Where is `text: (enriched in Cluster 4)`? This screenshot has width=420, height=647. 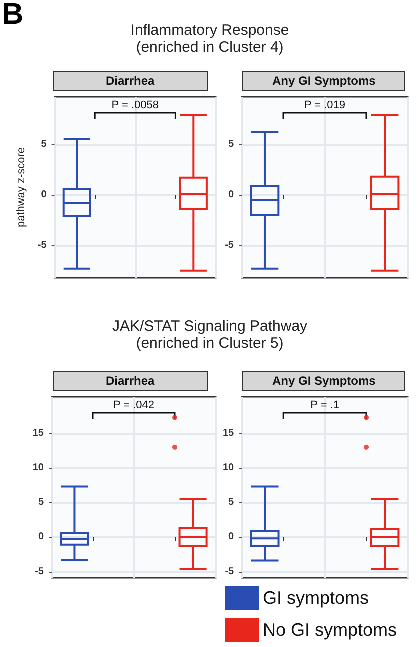
text: (enriched in Cluster 4) is located at coordinates (210, 47).